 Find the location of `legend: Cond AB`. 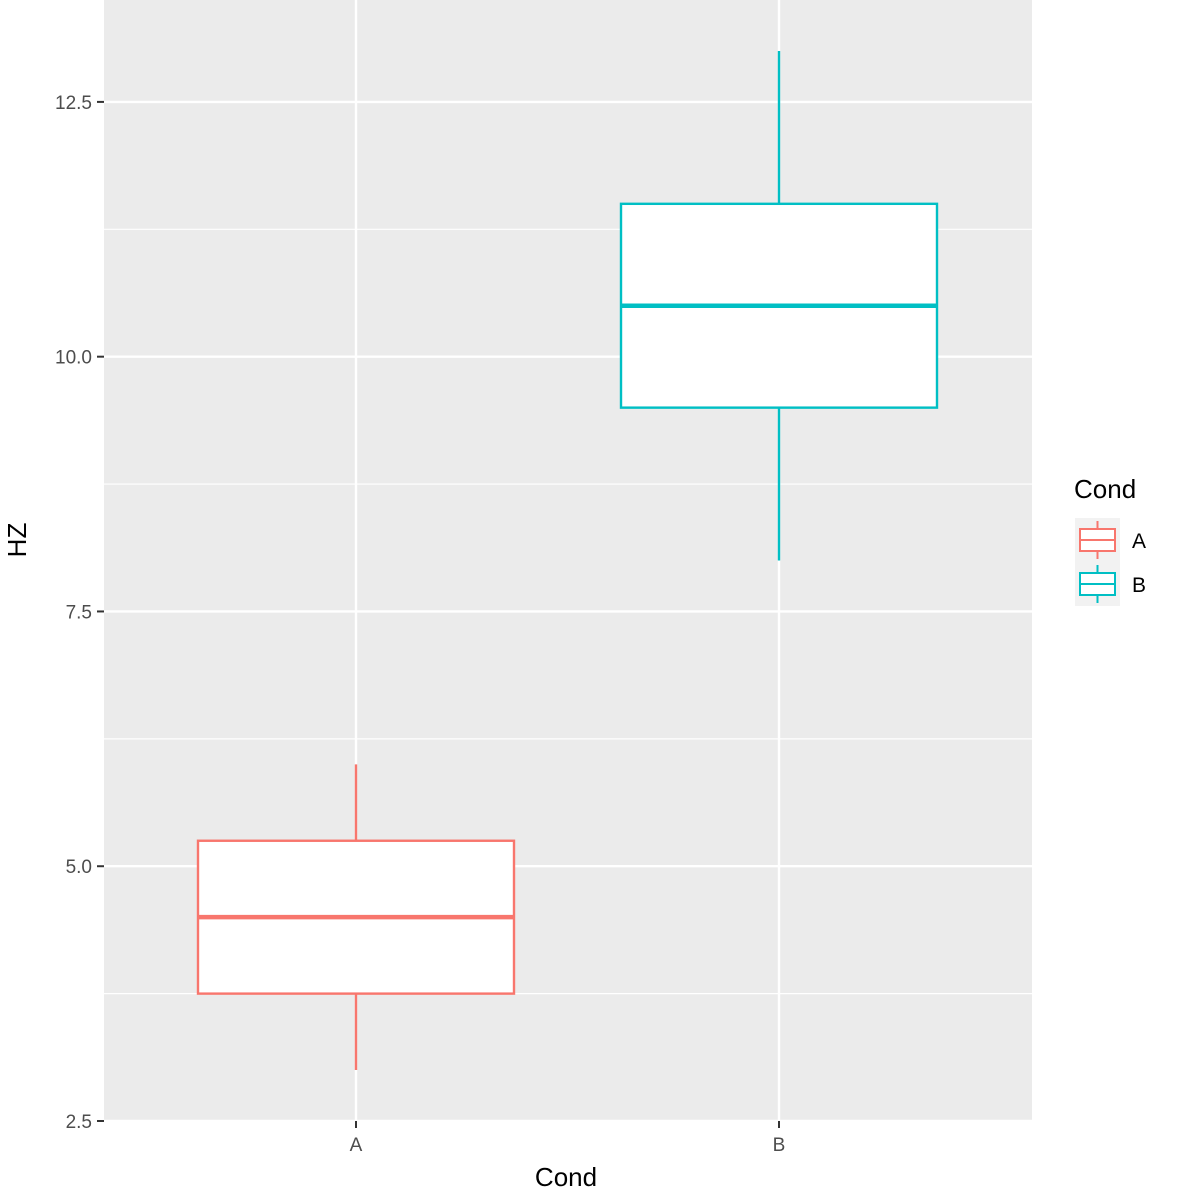

legend: Cond AB is located at coordinates (1110, 540).